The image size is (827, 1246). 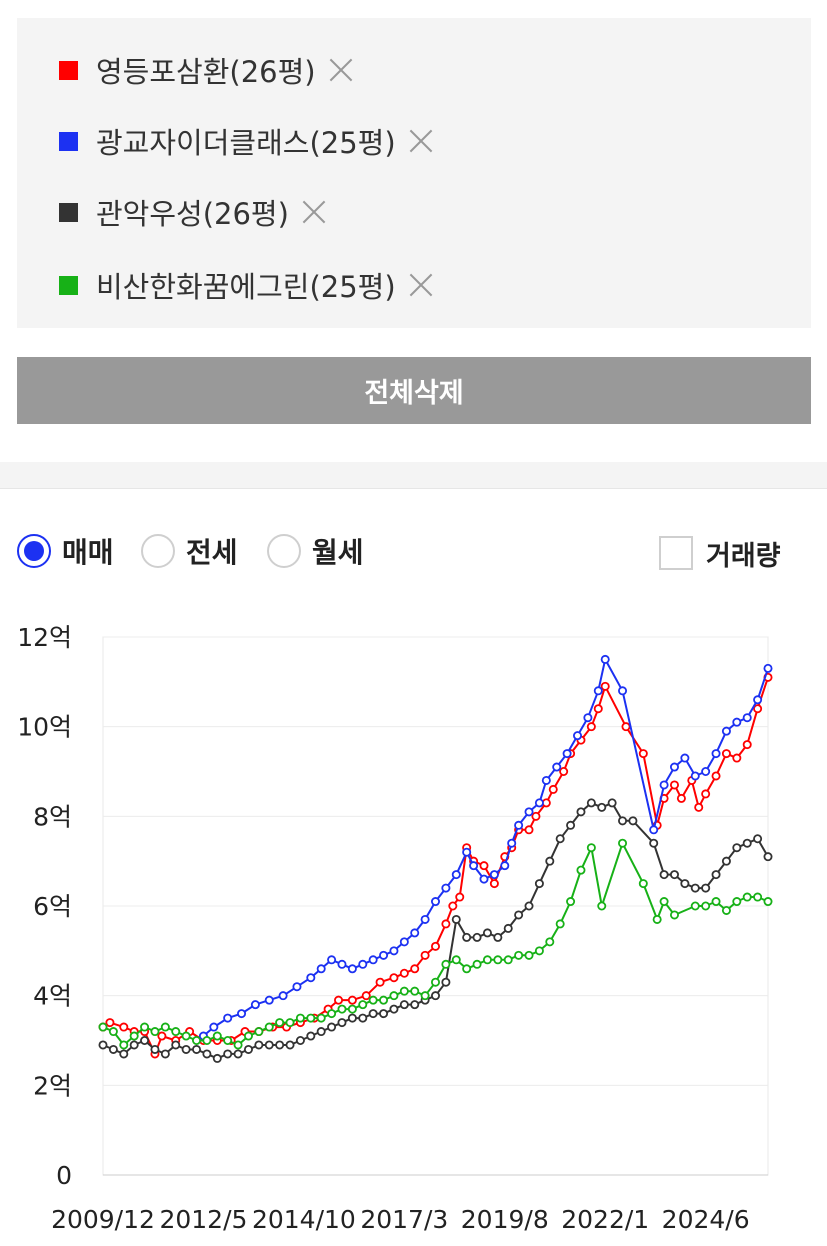 I want to click on radio-monthly-rent: 월세, so click(x=315, y=551).